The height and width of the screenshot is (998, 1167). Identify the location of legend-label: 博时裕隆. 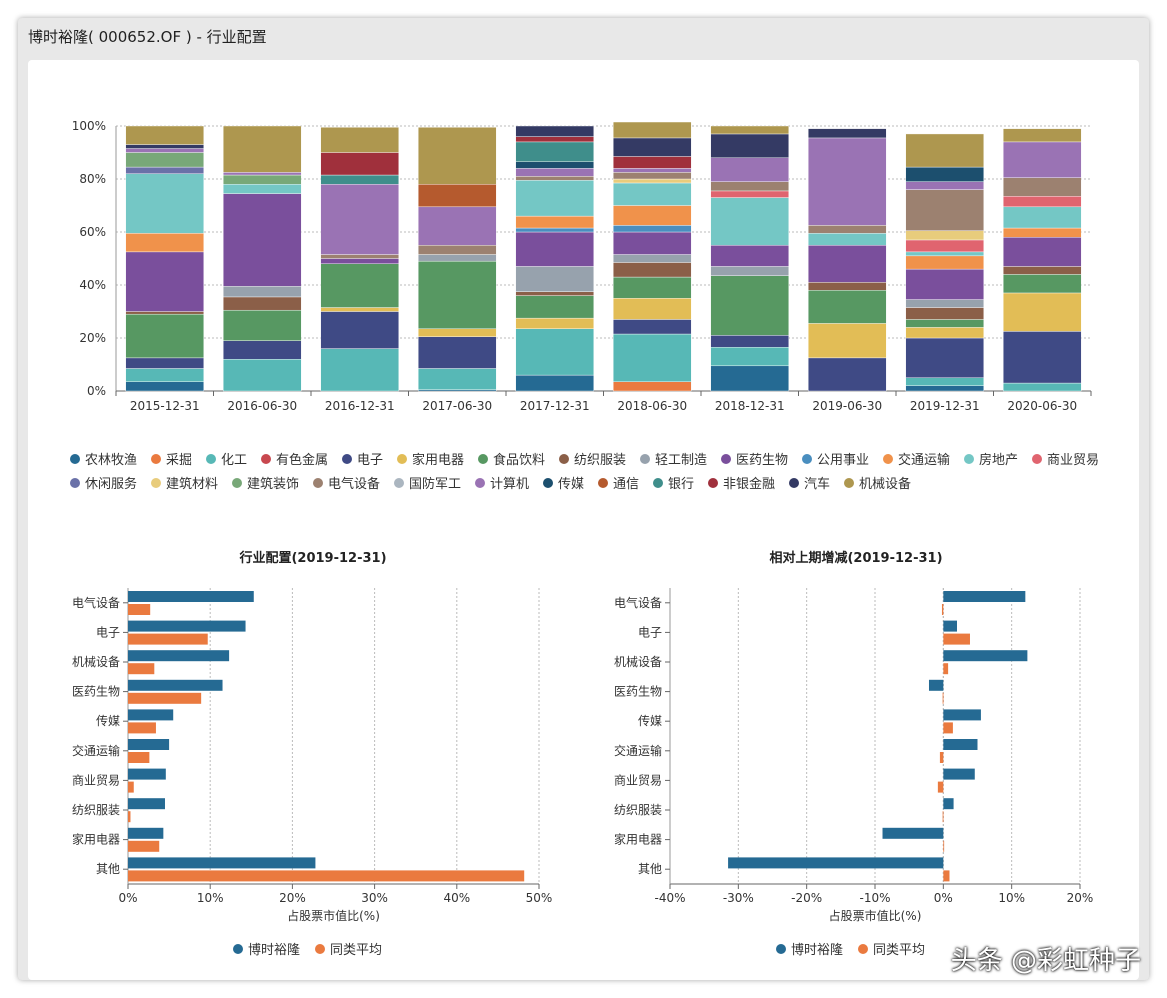
(274, 950).